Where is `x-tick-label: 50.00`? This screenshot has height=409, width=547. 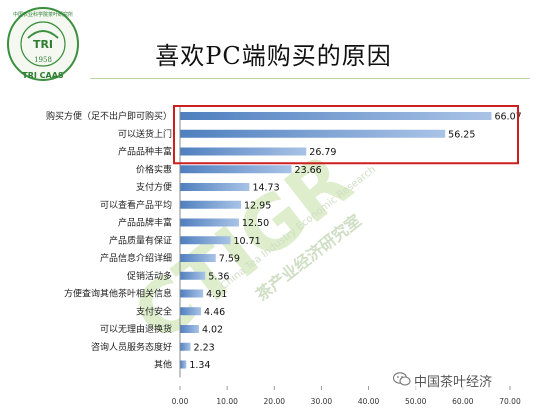
x-tick-label: 50.00 is located at coordinates (416, 401).